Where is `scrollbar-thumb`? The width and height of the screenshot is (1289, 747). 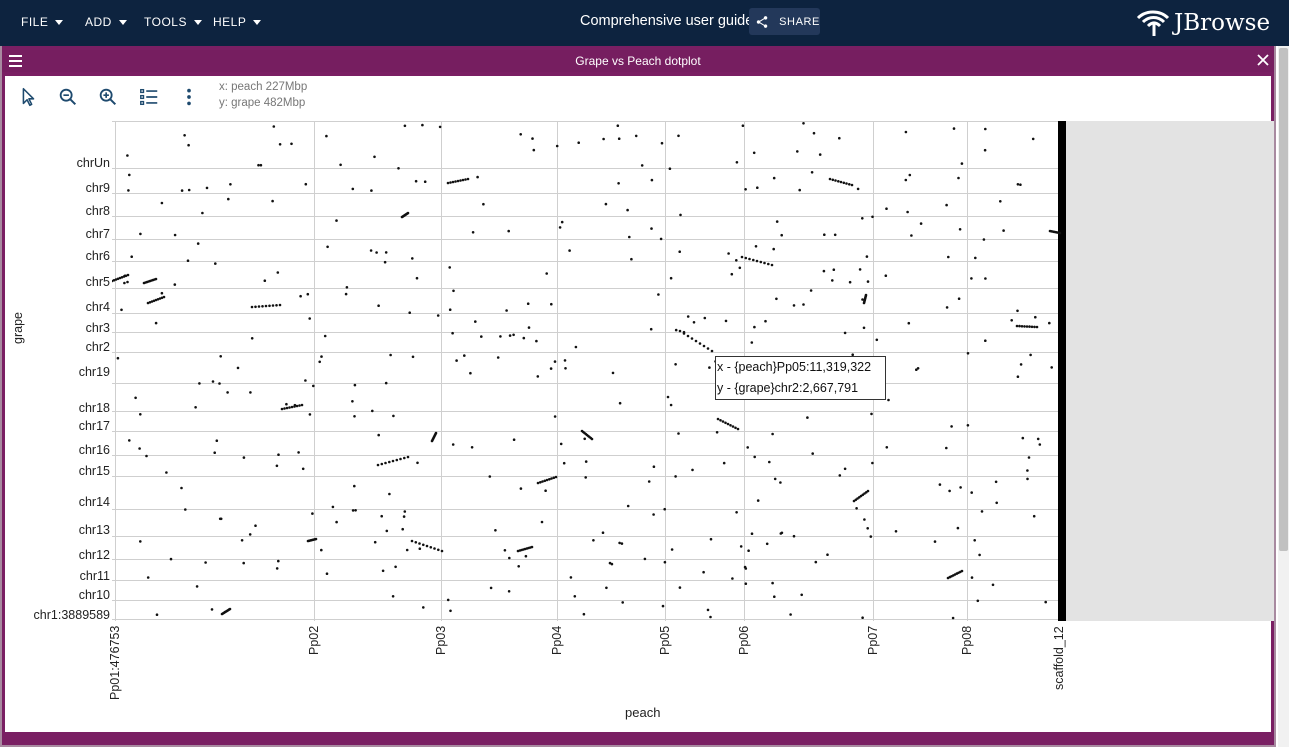 scrollbar-thumb is located at coordinates (1283, 299).